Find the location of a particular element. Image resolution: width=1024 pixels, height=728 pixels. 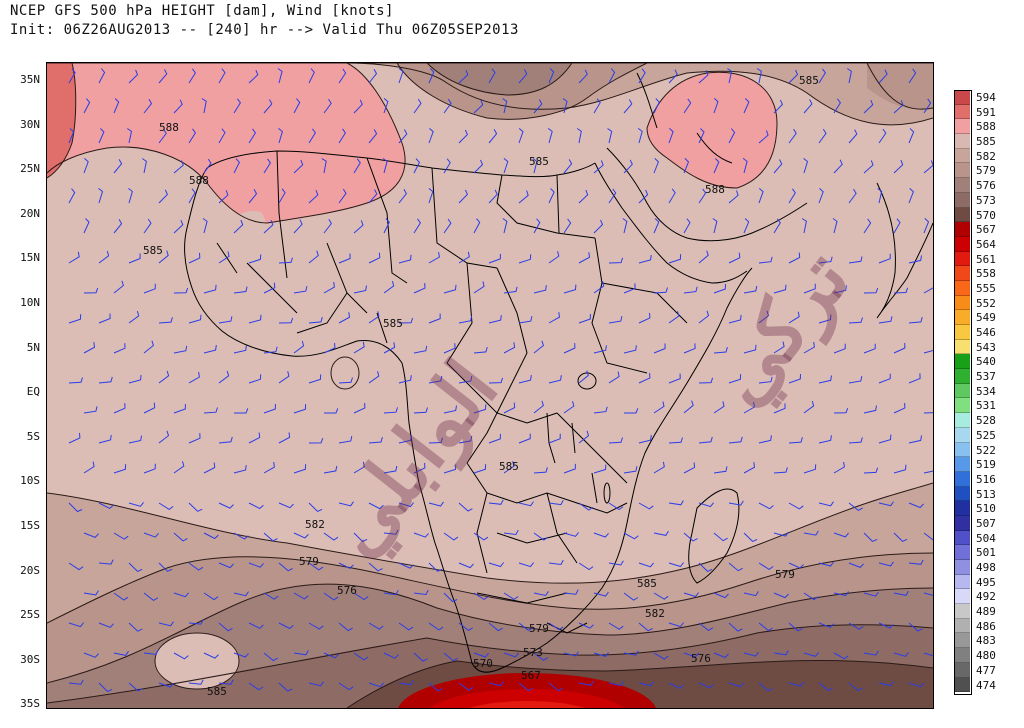

legend-entry: 495 is located at coordinates (986, 582).